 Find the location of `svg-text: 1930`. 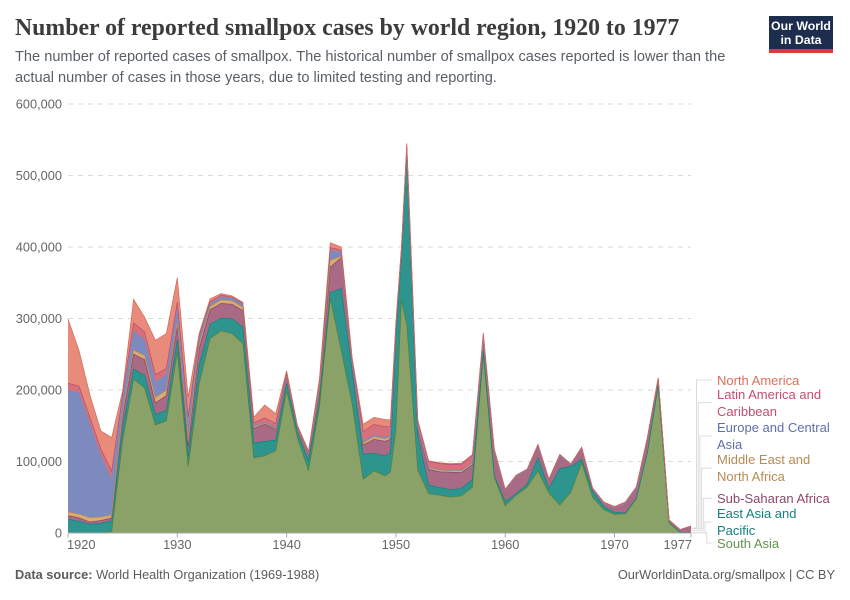

svg-text: 1930 is located at coordinates (177, 544).